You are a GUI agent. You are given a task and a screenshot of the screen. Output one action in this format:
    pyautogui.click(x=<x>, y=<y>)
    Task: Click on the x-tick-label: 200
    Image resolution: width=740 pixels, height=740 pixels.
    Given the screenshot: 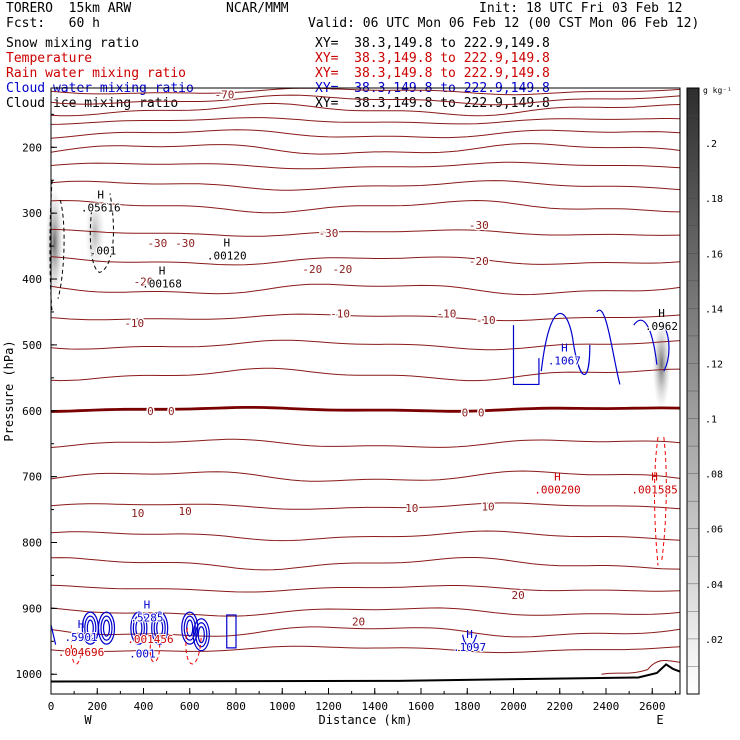 What is the action you would take?
    pyautogui.click(x=97, y=706)
    